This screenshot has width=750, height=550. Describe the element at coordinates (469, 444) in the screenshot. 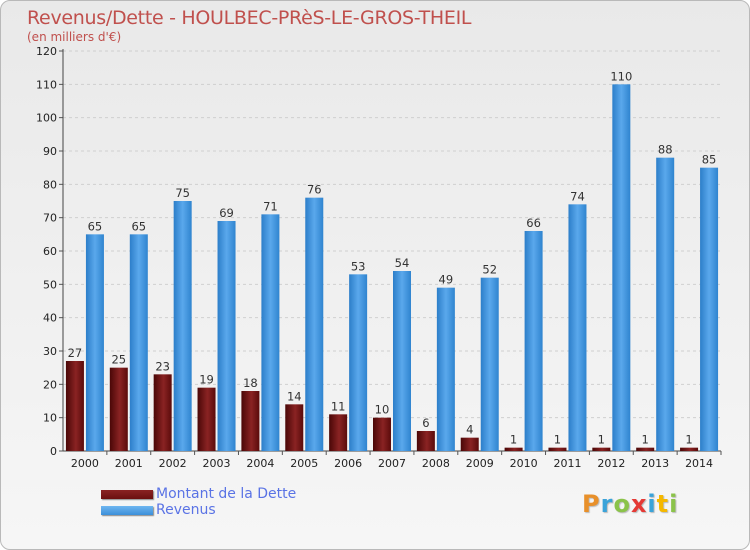

I see `bar-dette-2009` at that location.